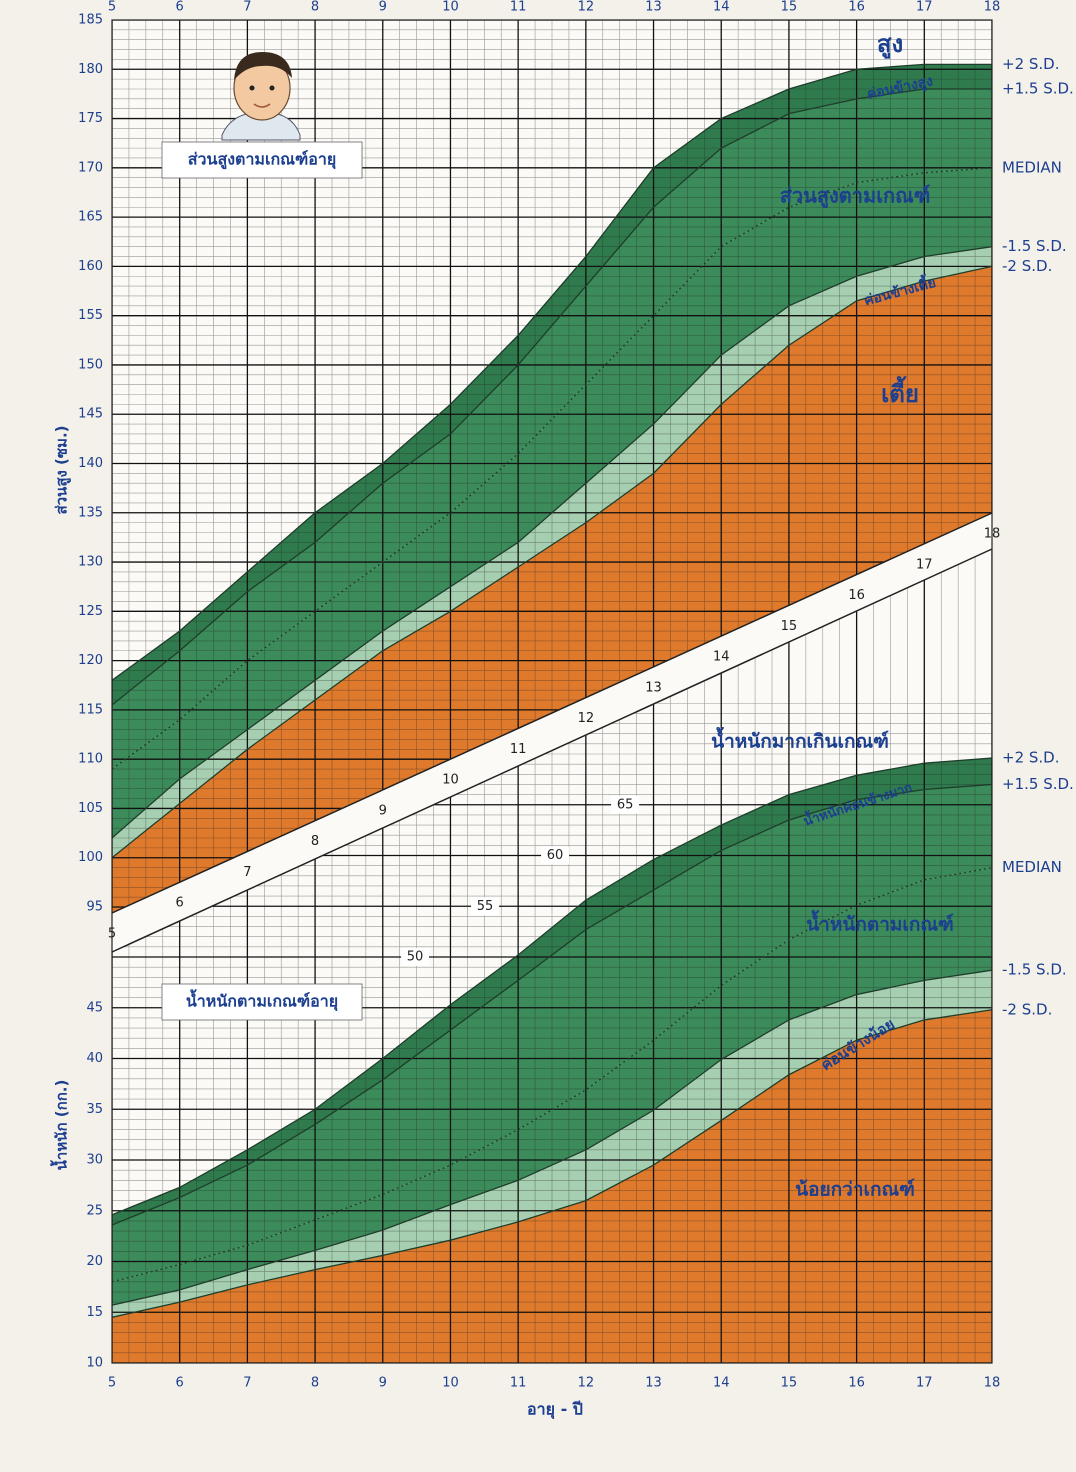 The width and height of the screenshot is (1076, 1472). I want to click on y-tick-label: 150, so click(90, 364).